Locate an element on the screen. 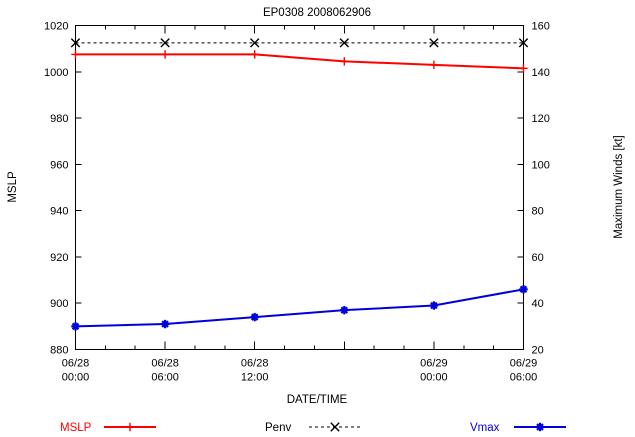 Image resolution: width=635 pixels, height=437 pixels. series-vmax is located at coordinates (299, 308).